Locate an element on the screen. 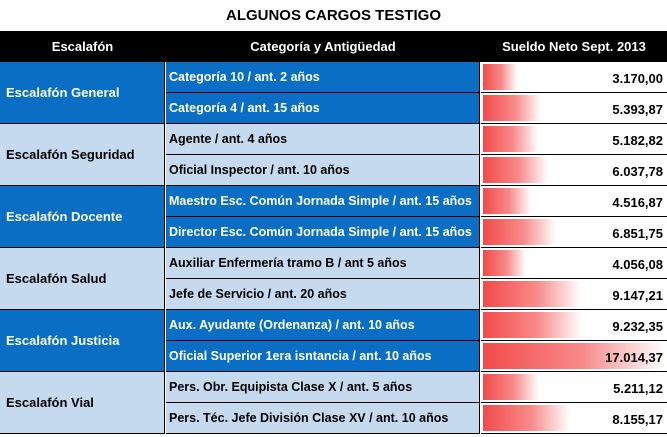  salary-cell: 9.232,35 is located at coordinates (574, 325).